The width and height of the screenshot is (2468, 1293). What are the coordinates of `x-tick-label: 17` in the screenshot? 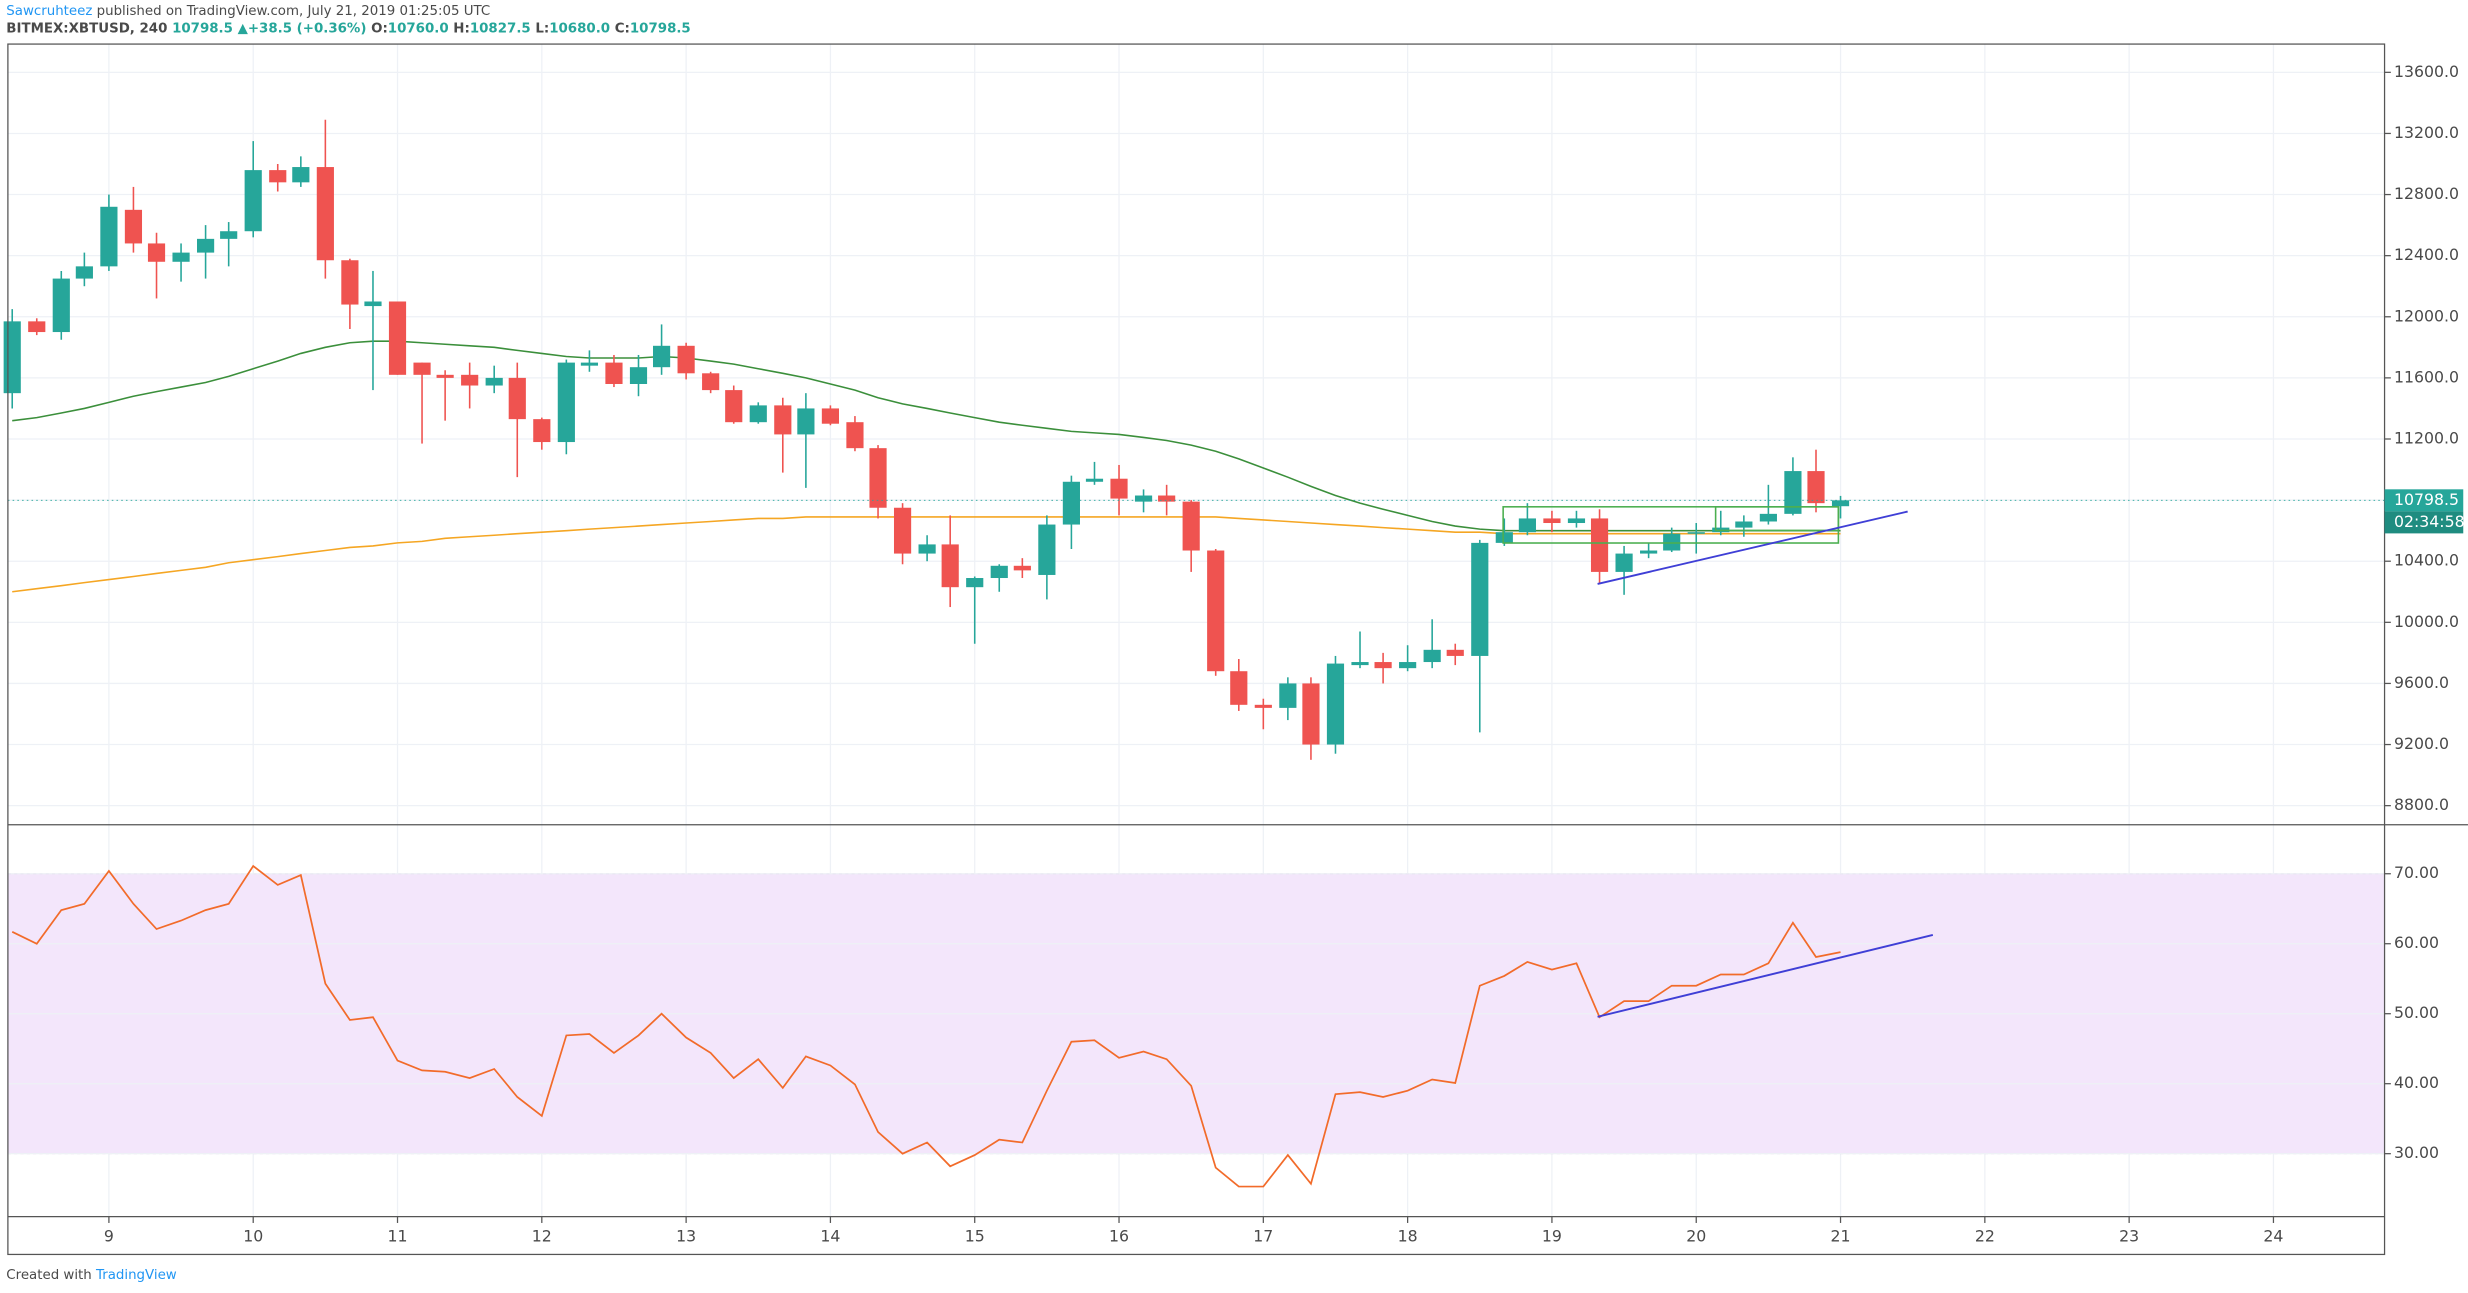 It's located at (1263, 1236).